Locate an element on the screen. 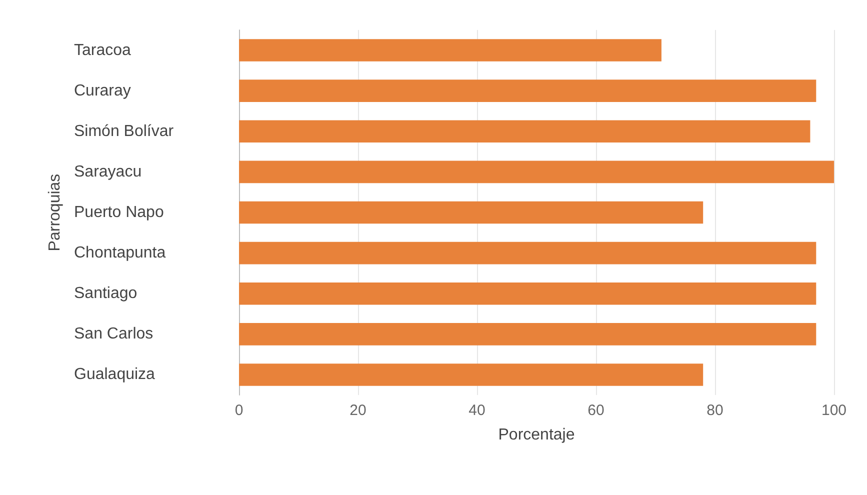  y-tick-label: Taracoa is located at coordinates (103, 50).